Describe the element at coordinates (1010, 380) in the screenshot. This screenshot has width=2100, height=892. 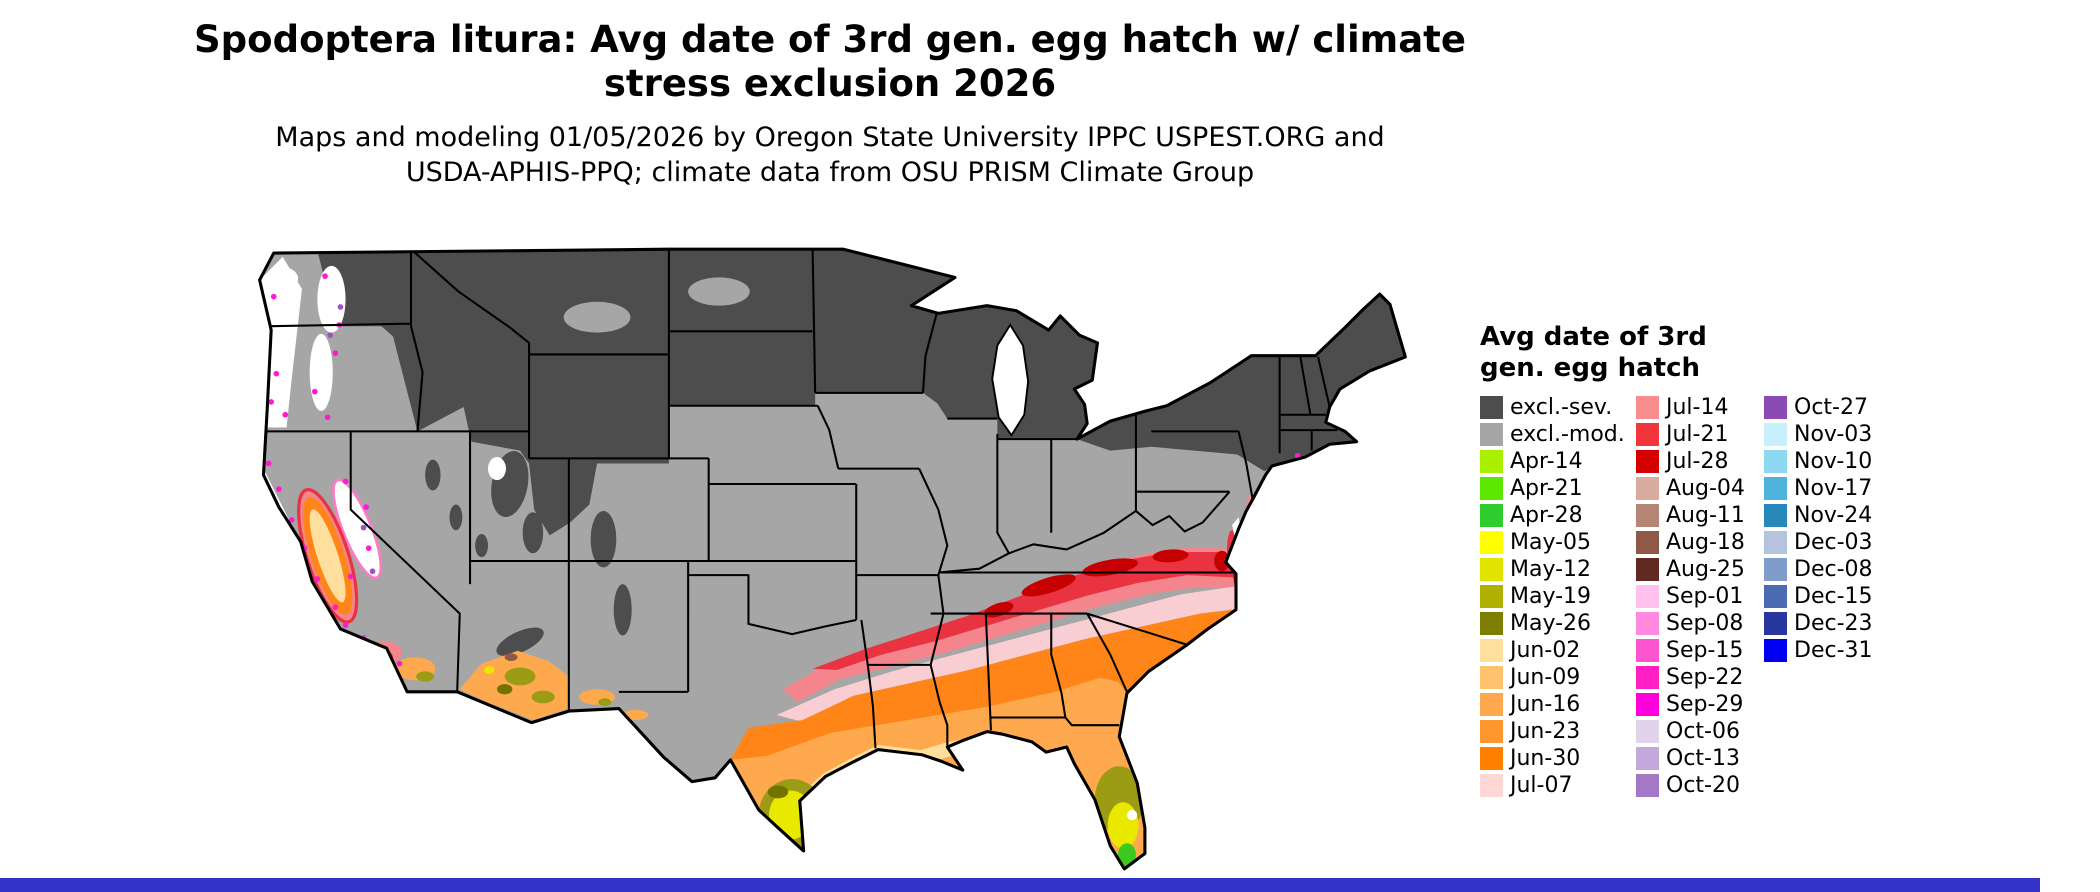
I see `lake-michigan` at that location.